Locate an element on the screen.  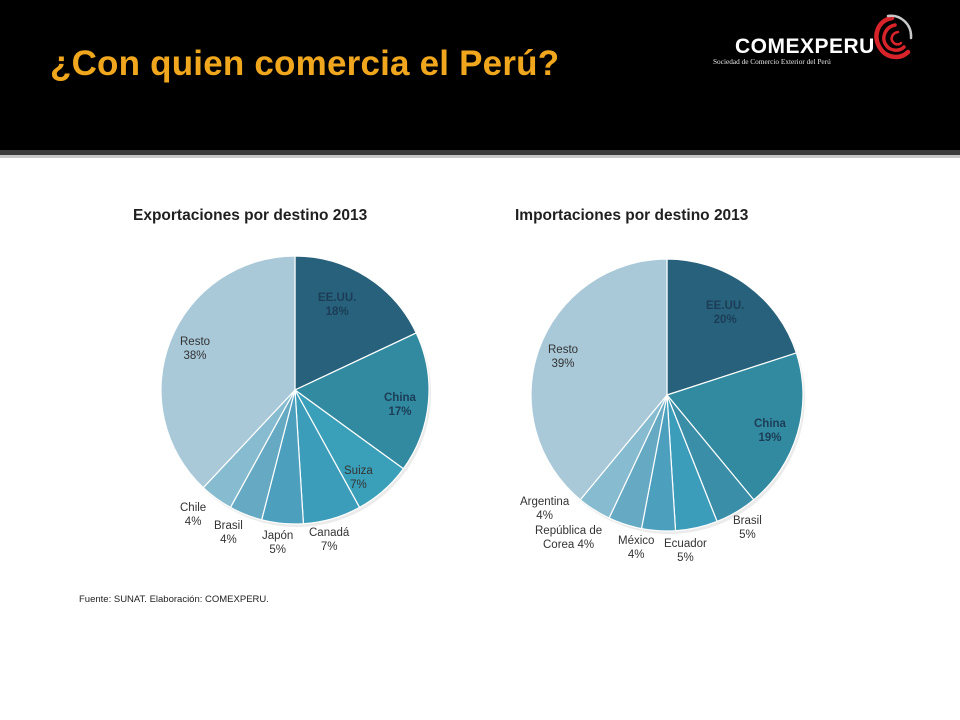
source-note: Fuente: SUNAT. Elaboración: COMEXPERU. is located at coordinates (174, 599).